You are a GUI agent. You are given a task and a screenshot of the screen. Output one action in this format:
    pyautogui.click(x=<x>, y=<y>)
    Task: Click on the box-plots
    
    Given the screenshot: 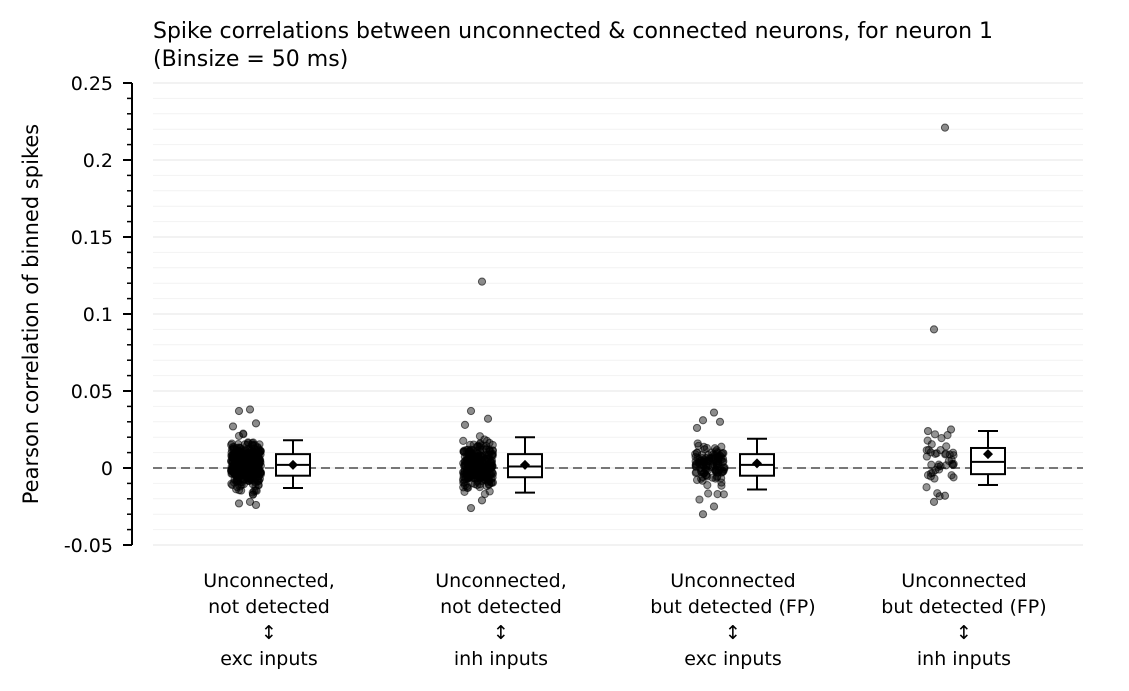 What is the action you would take?
    pyautogui.click(x=640, y=462)
    